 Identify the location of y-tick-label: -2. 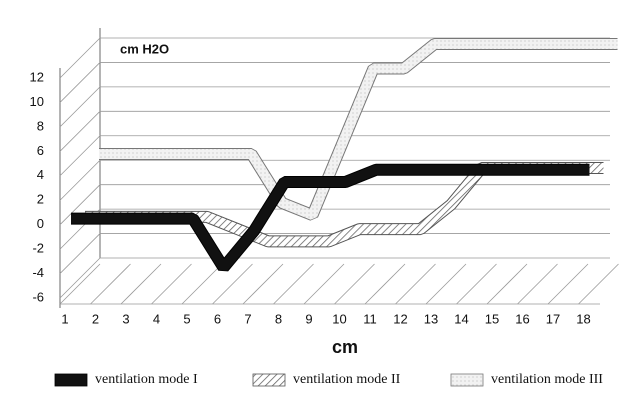
(38, 248).